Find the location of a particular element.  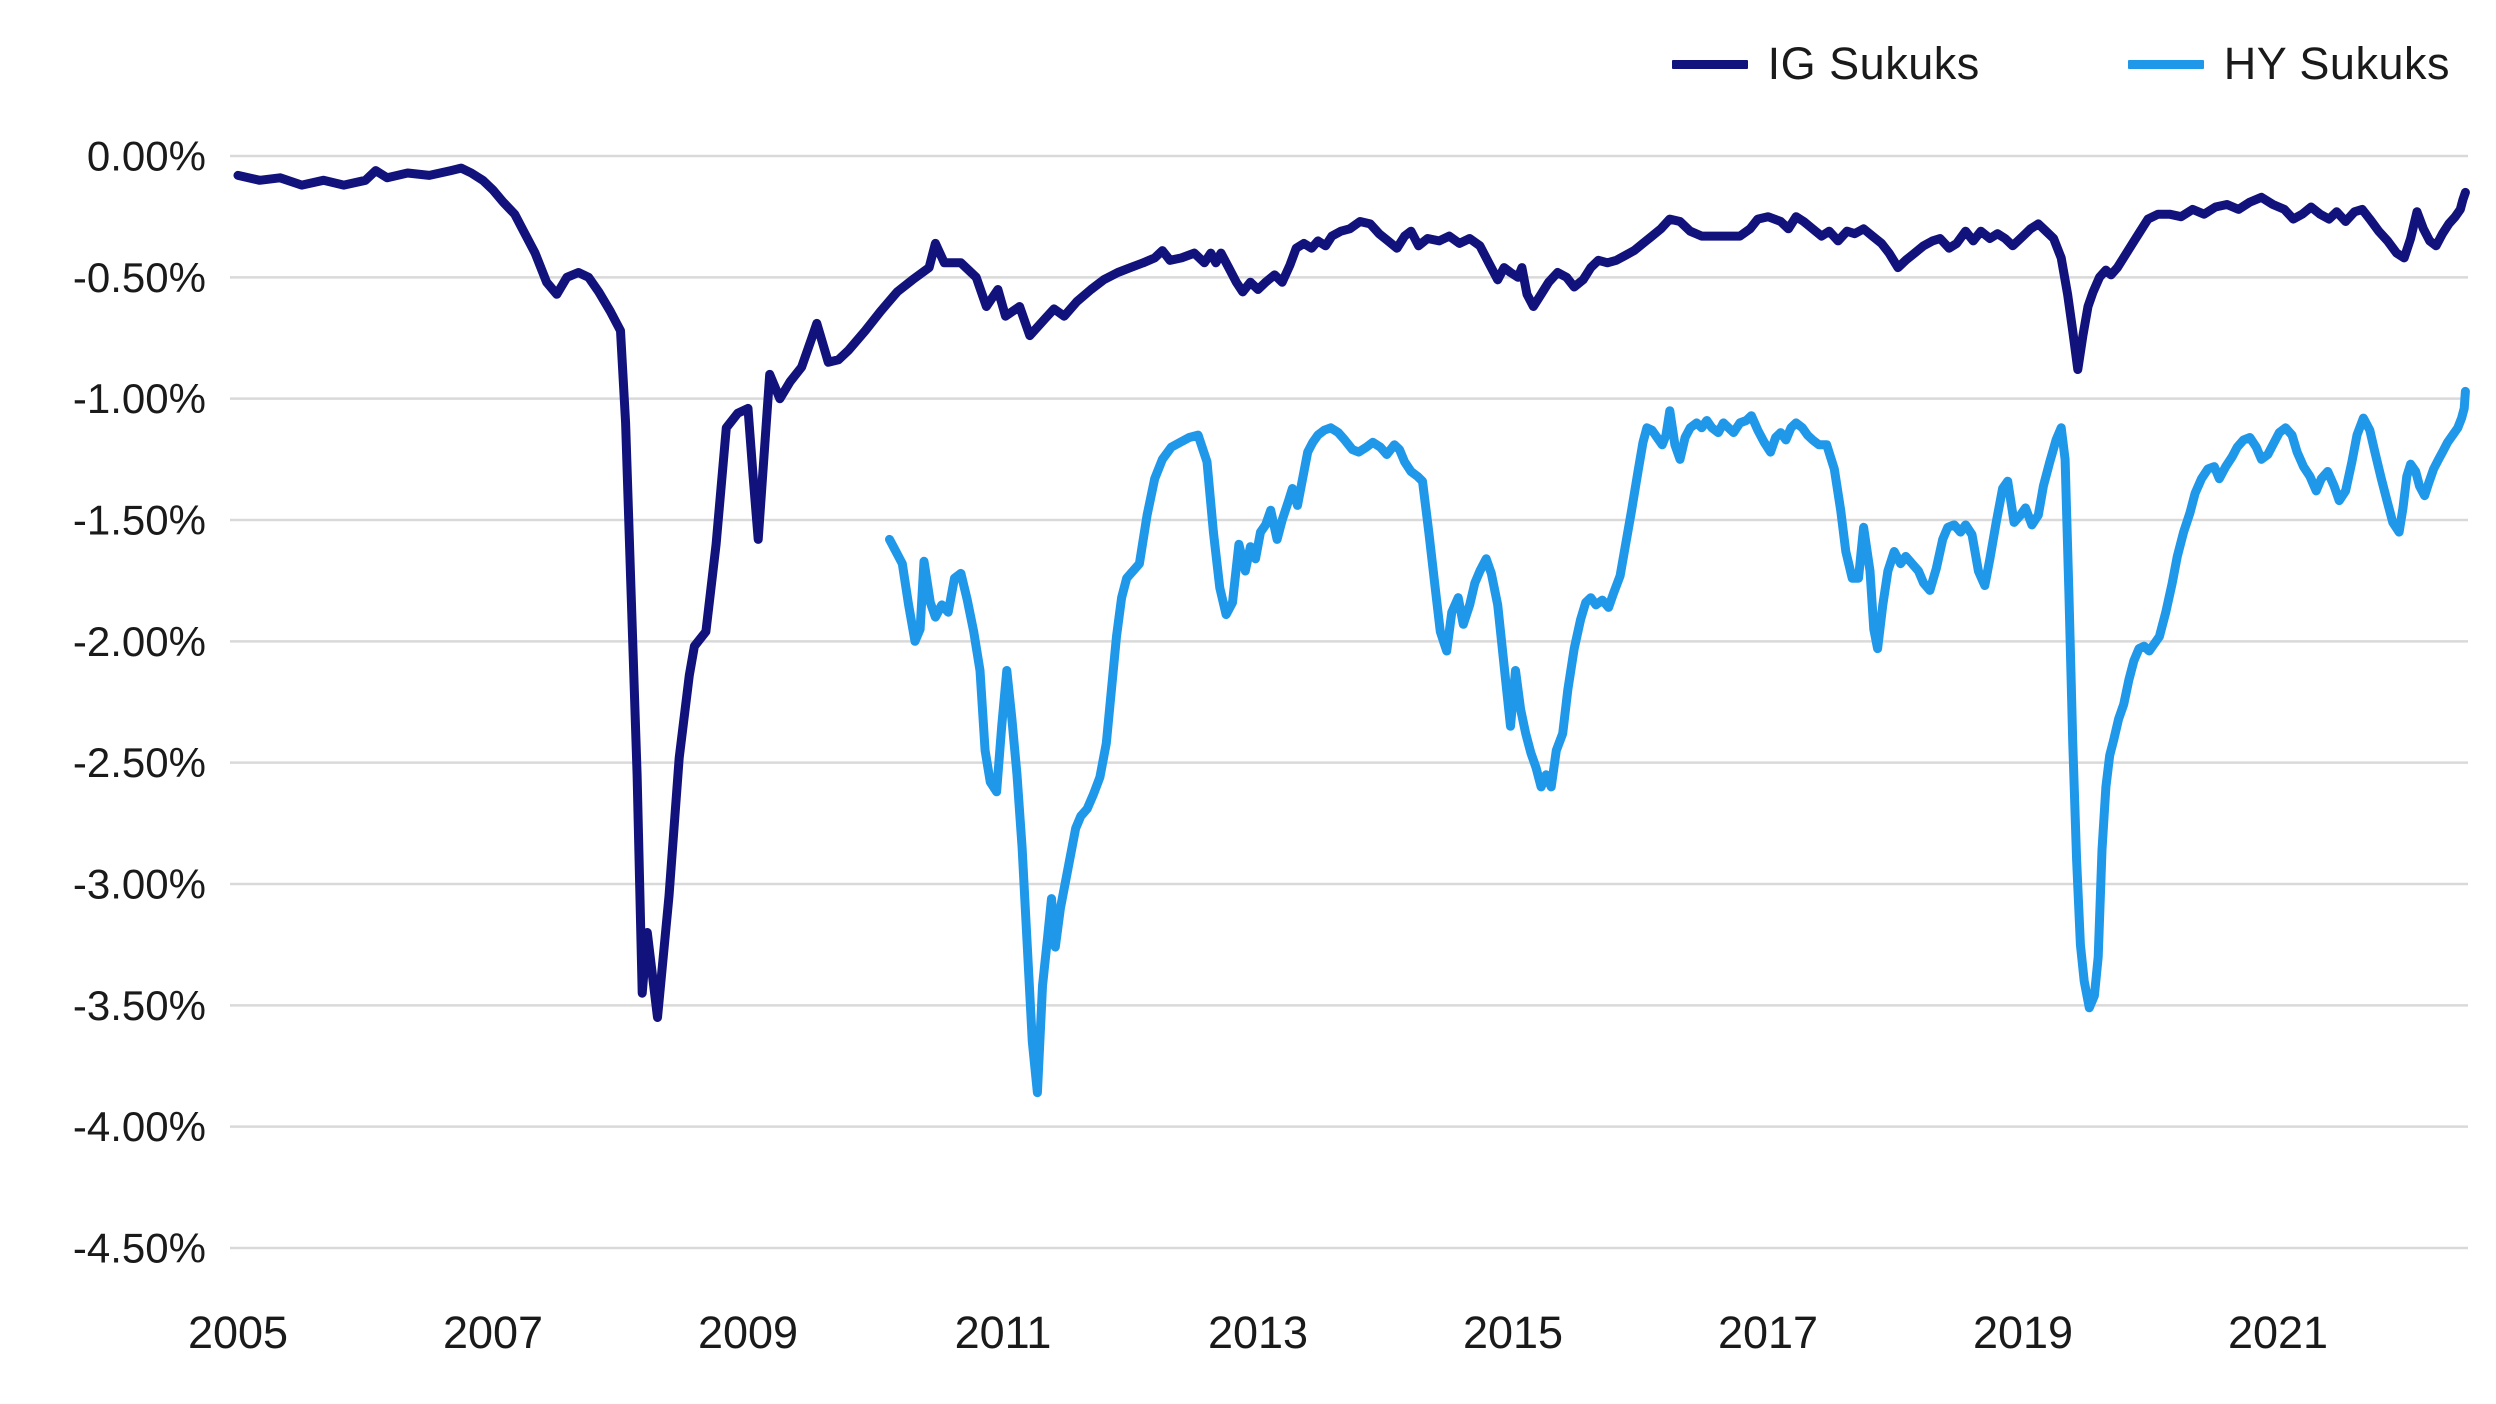

y-axis-tick-label: -1.00% is located at coordinates (139, 398).